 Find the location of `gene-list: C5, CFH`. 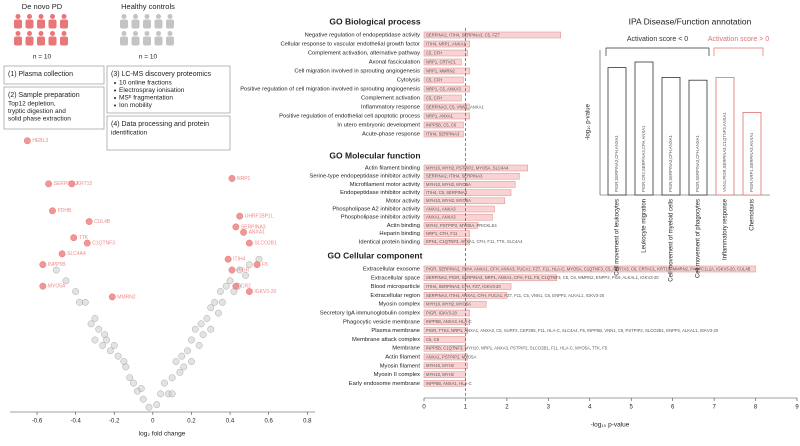

gene-list: C5, CFH is located at coordinates (434, 97).